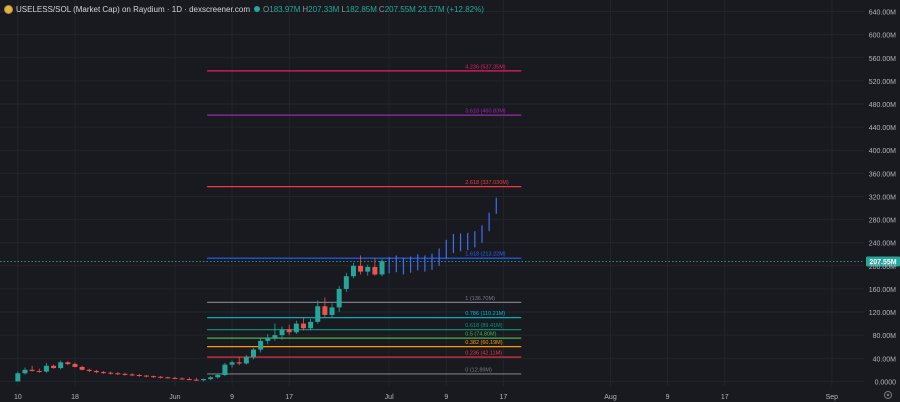  What do you see at coordinates (882, 221) in the screenshot?
I see `y-tick-label: 280.00M` at bounding box center [882, 221].